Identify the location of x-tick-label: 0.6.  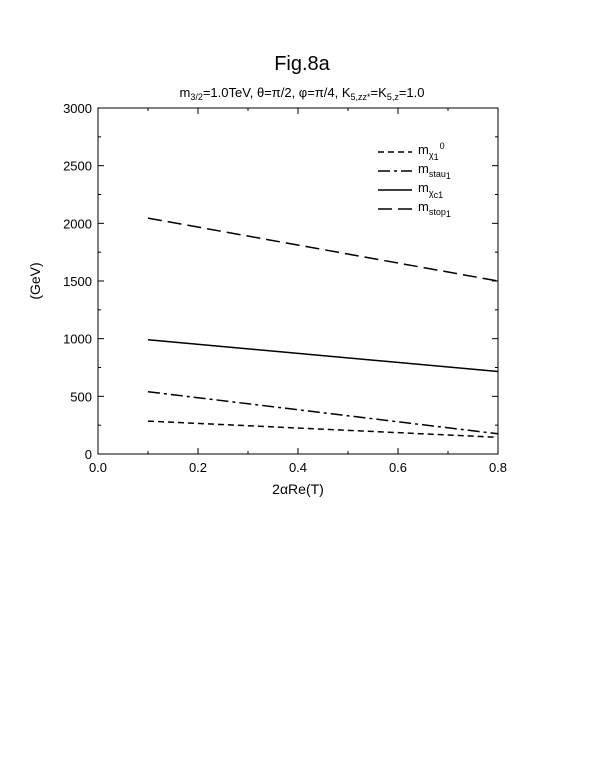
(398, 467).